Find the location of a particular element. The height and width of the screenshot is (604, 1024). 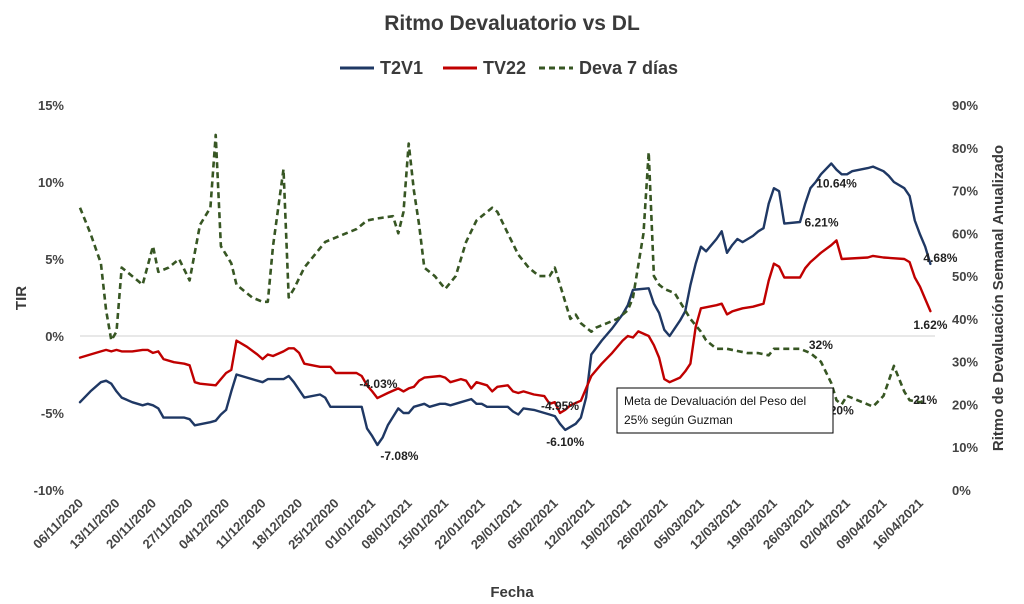

y-right-tick-label: 10% is located at coordinates (965, 447).